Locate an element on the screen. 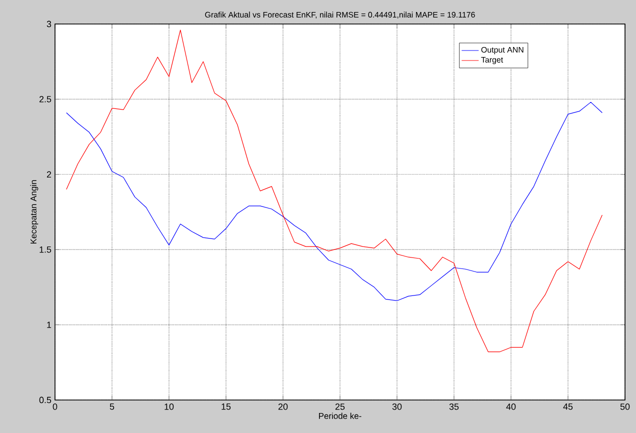 The height and width of the screenshot is (433, 636). x-tick-label: 35 is located at coordinates (454, 407).